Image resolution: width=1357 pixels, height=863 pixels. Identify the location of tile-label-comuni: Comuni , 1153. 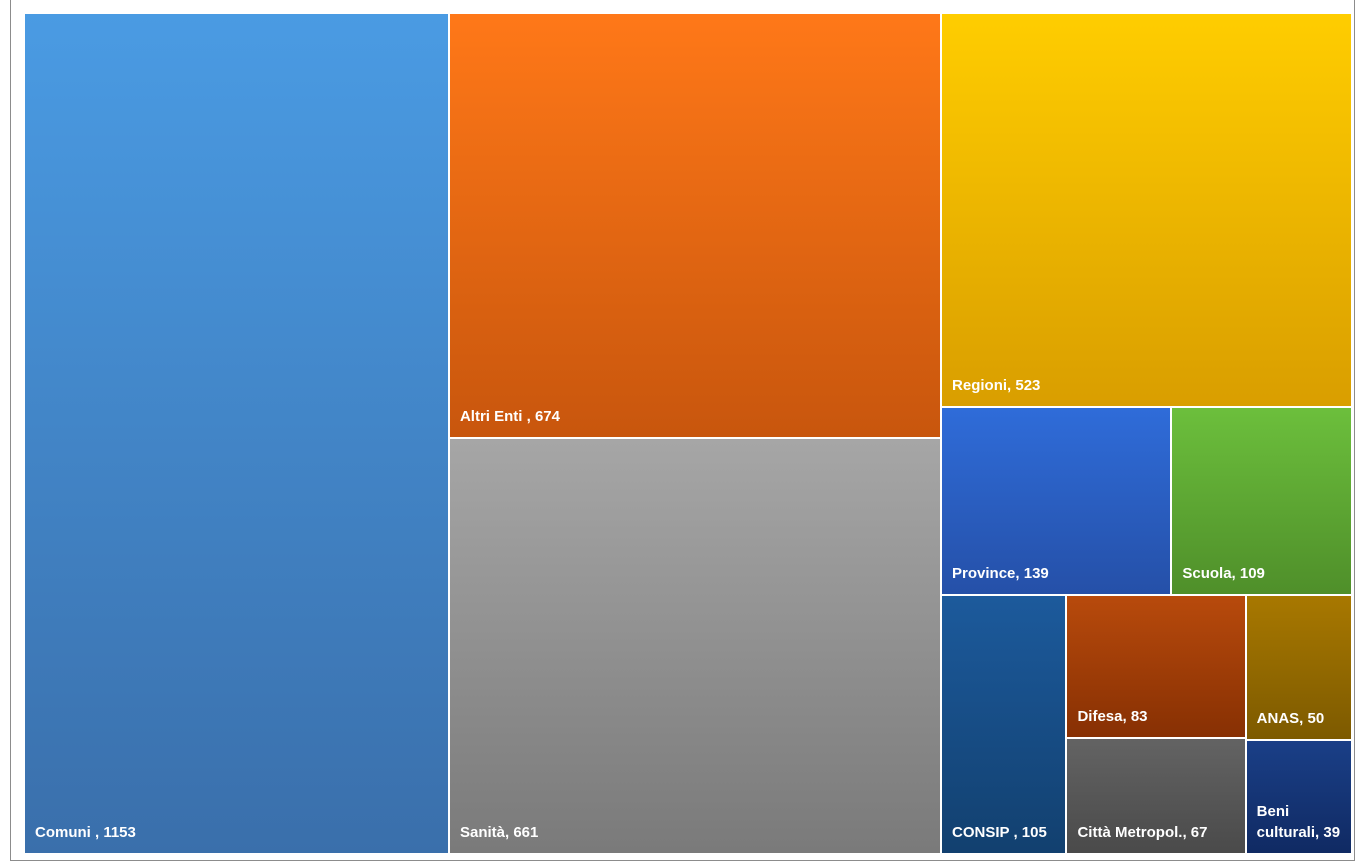
(85, 832).